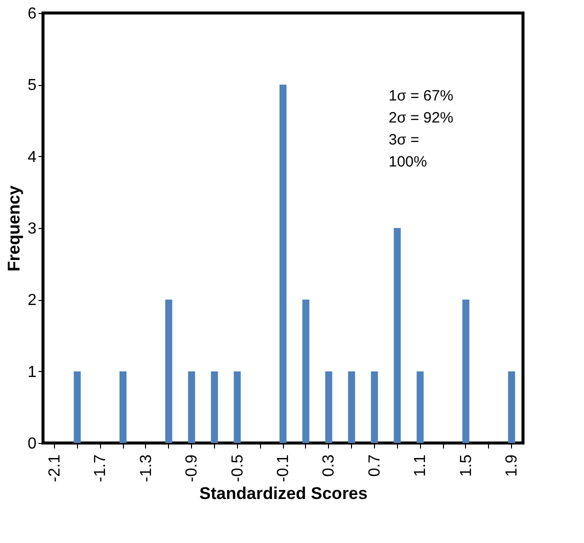 This screenshot has width=584, height=543. I want to click on y-tick-label: 3, so click(32, 229).